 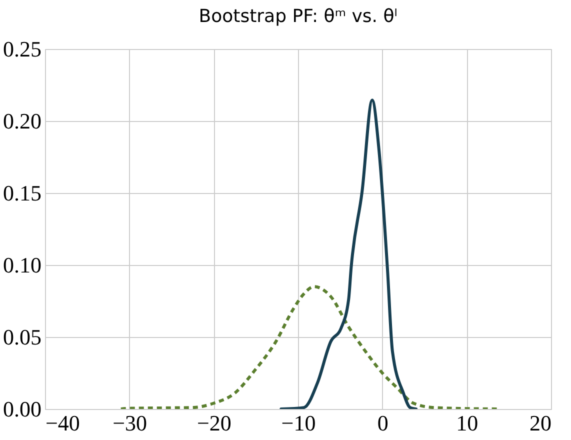 What do you see at coordinates (22, 49) in the screenshot?
I see `y-tick-label: 0.25` at bounding box center [22, 49].